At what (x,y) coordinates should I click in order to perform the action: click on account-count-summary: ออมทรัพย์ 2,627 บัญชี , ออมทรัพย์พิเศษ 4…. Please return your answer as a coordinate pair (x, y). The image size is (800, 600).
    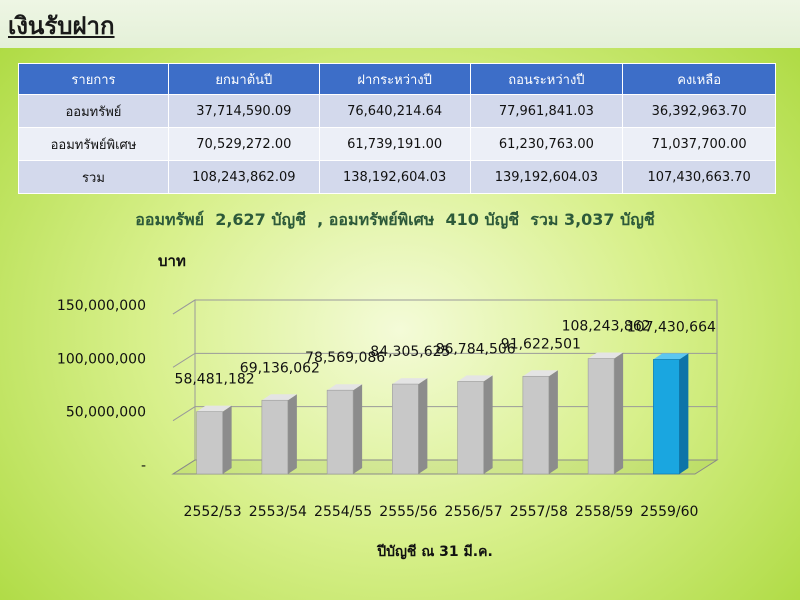
    Looking at the image, I should click on (395, 219).